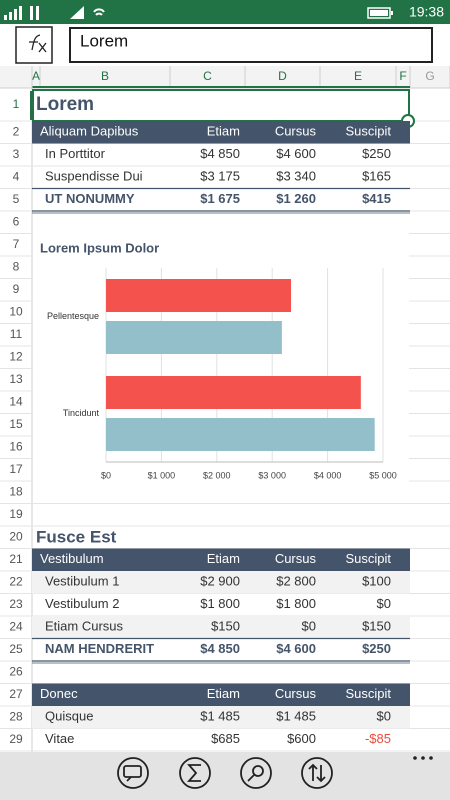 The width and height of the screenshot is (450, 800). What do you see at coordinates (225, 738) in the screenshot?
I see `table-cell: $685` at bounding box center [225, 738].